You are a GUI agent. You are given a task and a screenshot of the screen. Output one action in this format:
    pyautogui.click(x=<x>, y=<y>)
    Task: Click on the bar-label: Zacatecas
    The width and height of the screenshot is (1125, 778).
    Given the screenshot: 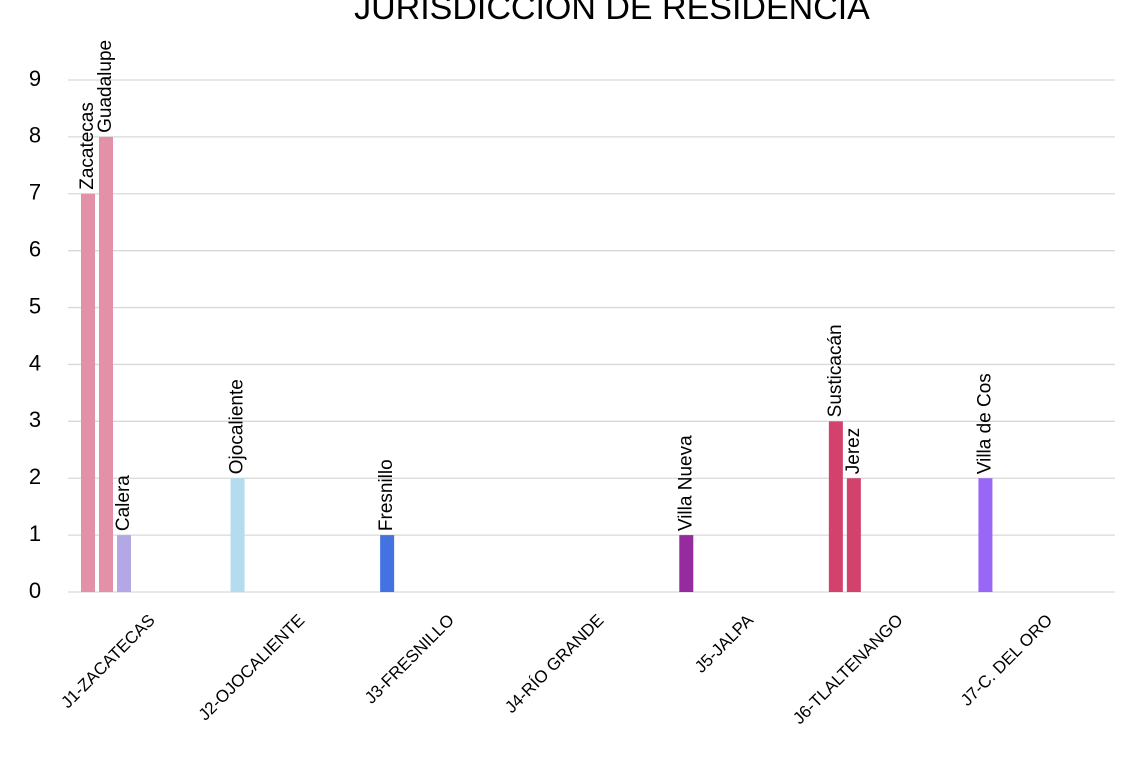 What is the action you would take?
    pyautogui.click(x=87, y=146)
    